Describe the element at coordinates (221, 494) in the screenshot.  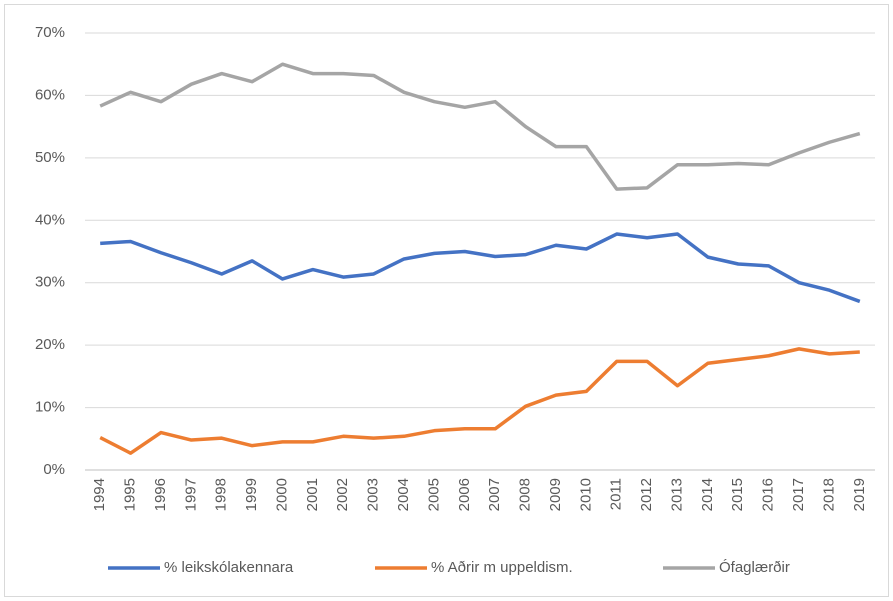
I see `x-tick-label: 1998` at that location.